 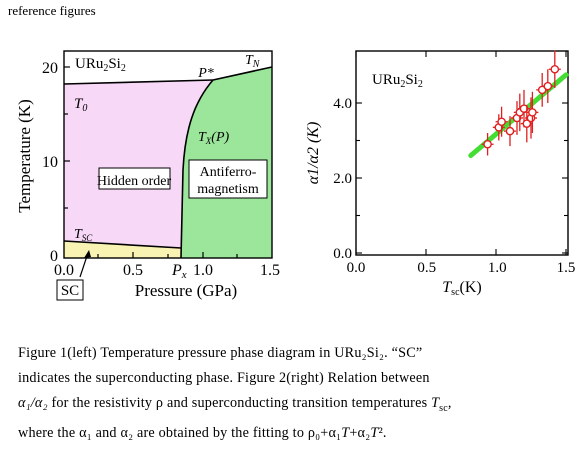 I want to click on afm-label-box, so click(x=228, y=179).